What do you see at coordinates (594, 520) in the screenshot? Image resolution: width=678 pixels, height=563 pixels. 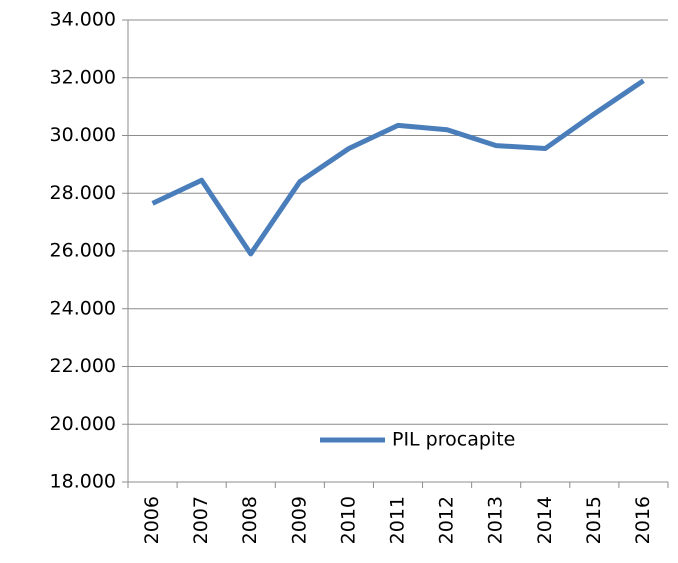 I see `x-tick-label: 2015` at bounding box center [594, 520].